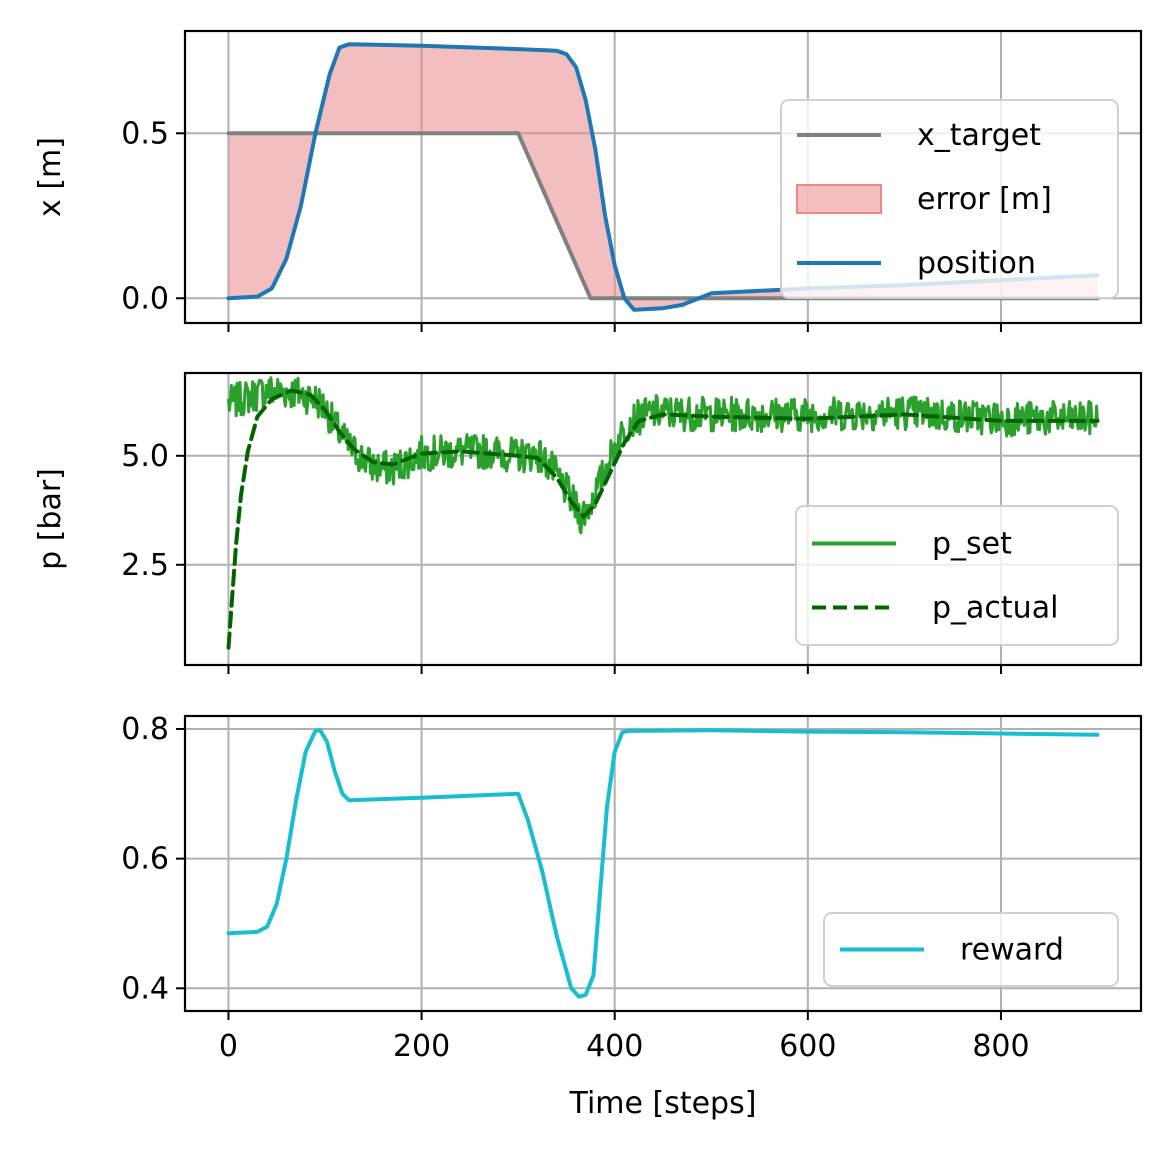  What do you see at coordinates (1012, 950) in the screenshot?
I see `legend-label: reward` at bounding box center [1012, 950].